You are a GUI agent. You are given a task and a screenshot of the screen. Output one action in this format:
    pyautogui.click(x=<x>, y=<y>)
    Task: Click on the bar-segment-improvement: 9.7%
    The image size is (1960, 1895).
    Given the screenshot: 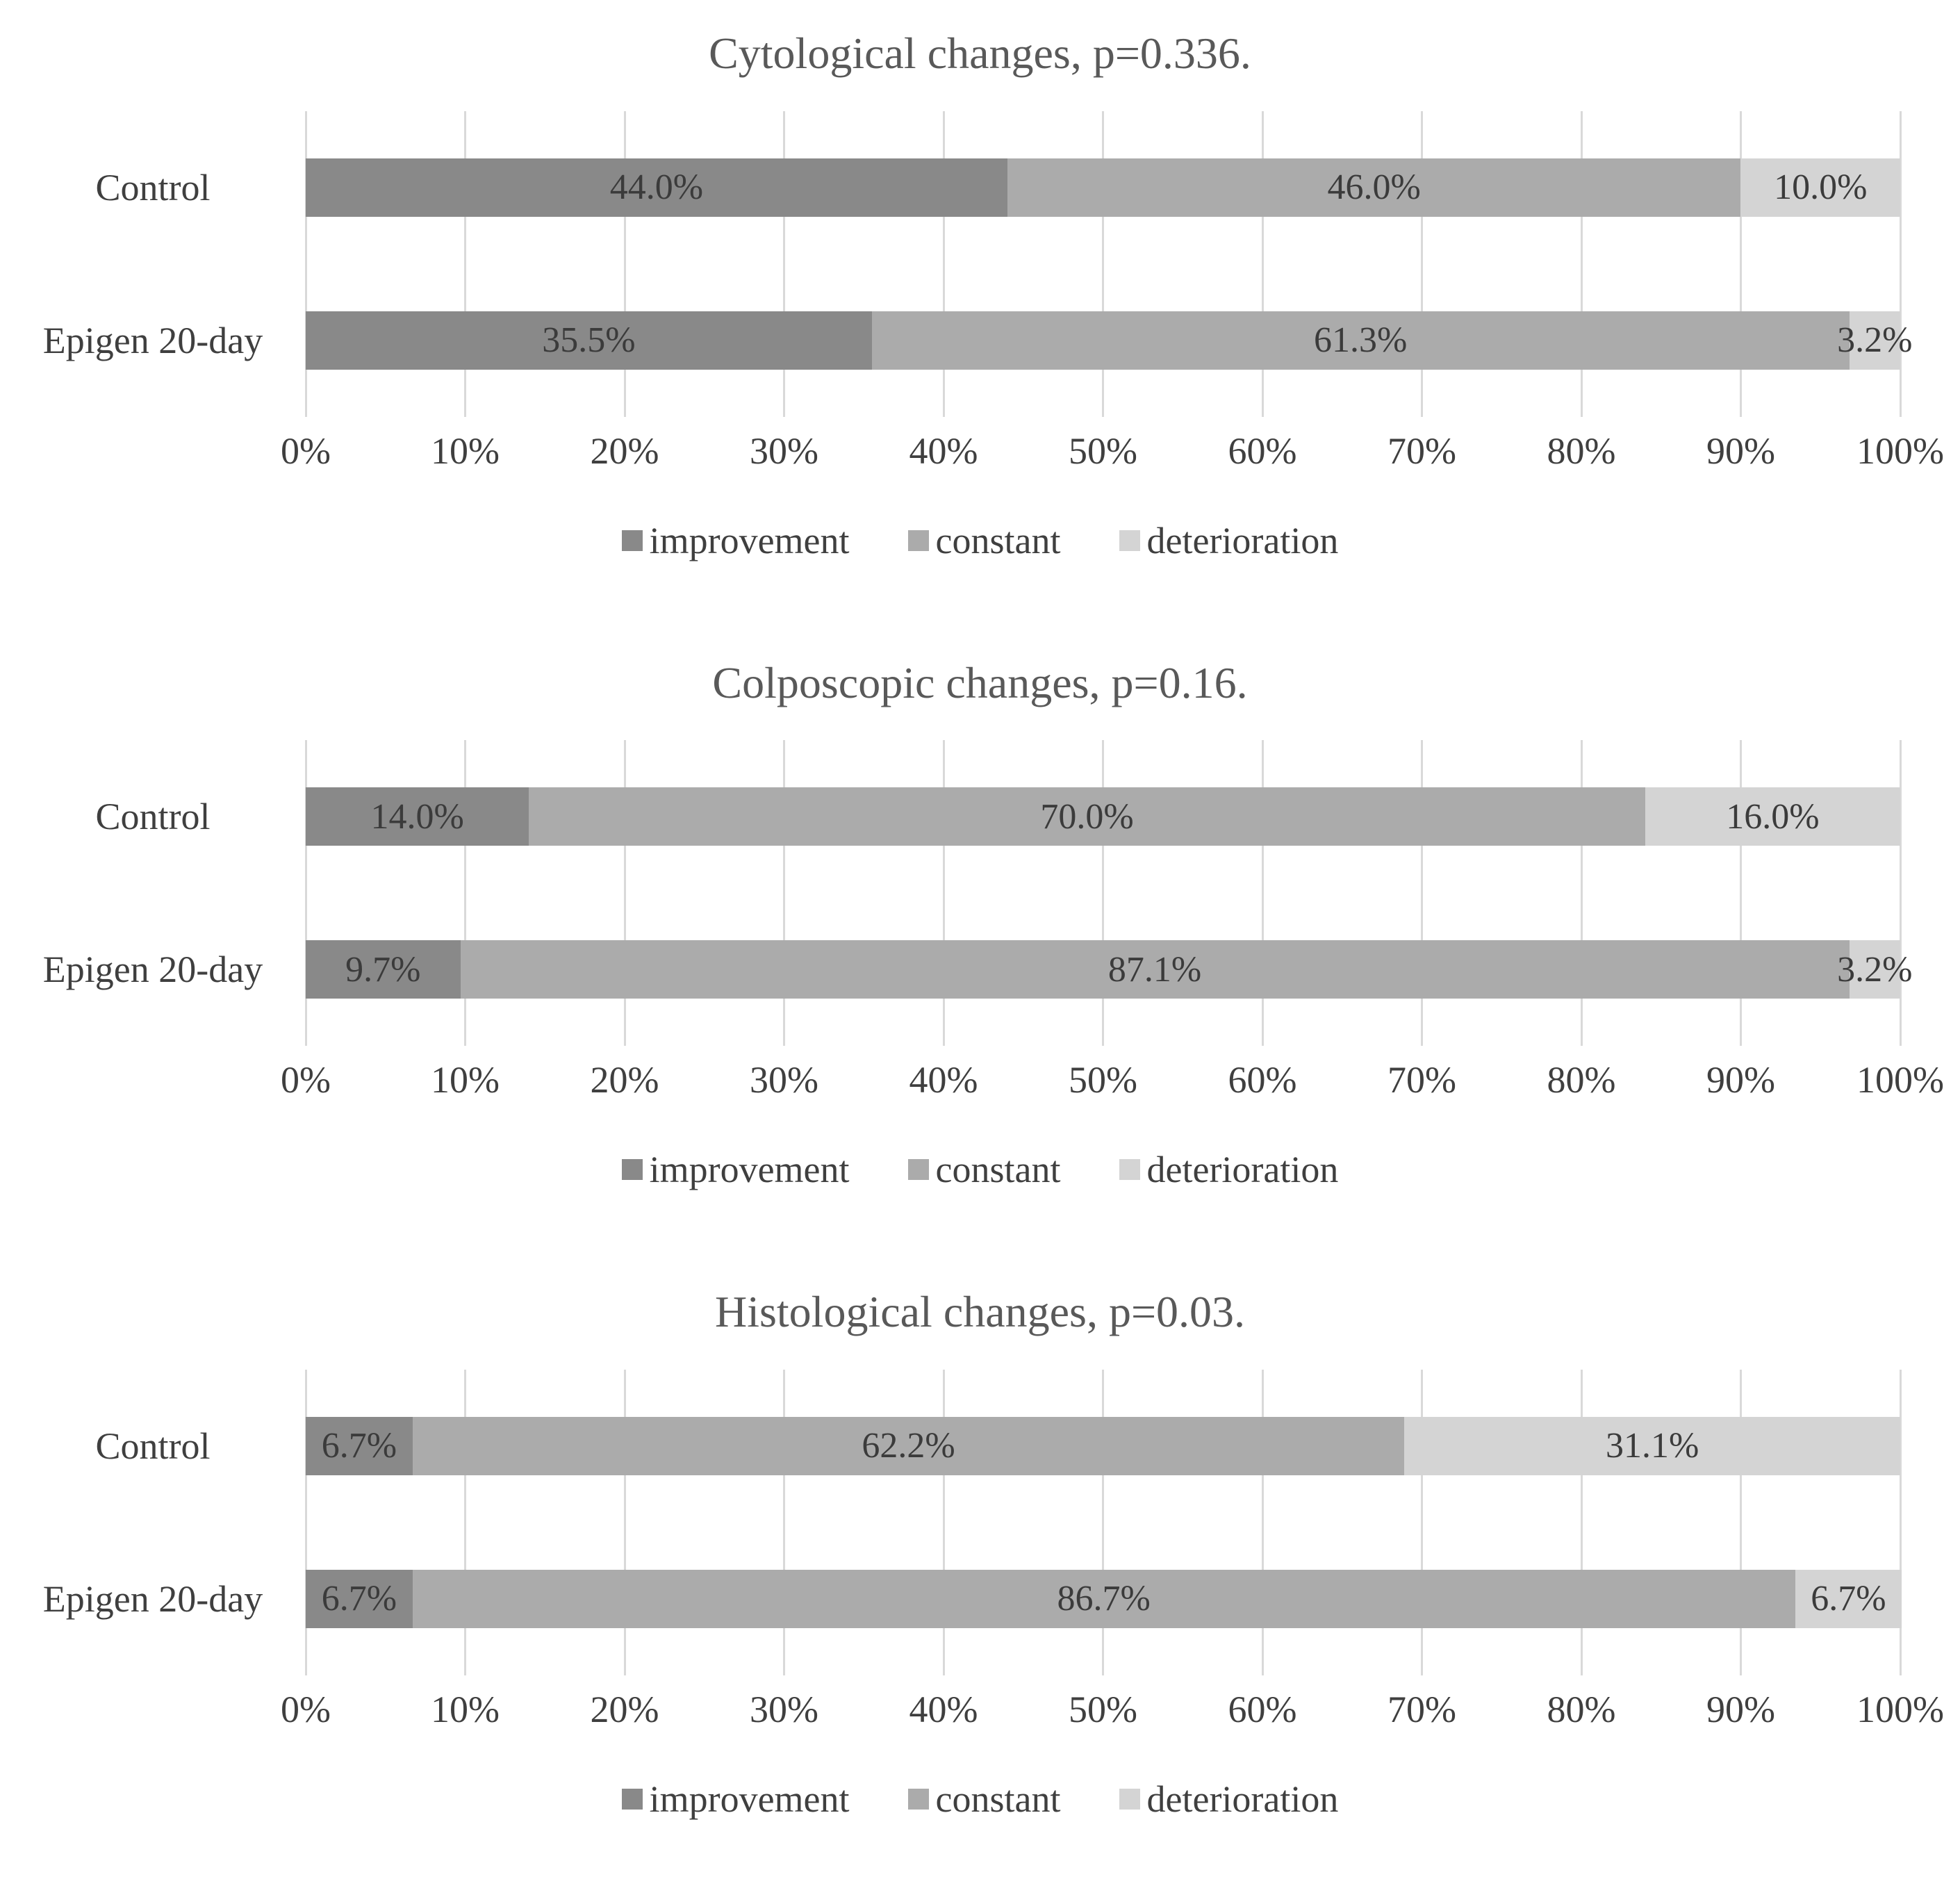 What is the action you would take?
    pyautogui.click(x=384, y=969)
    